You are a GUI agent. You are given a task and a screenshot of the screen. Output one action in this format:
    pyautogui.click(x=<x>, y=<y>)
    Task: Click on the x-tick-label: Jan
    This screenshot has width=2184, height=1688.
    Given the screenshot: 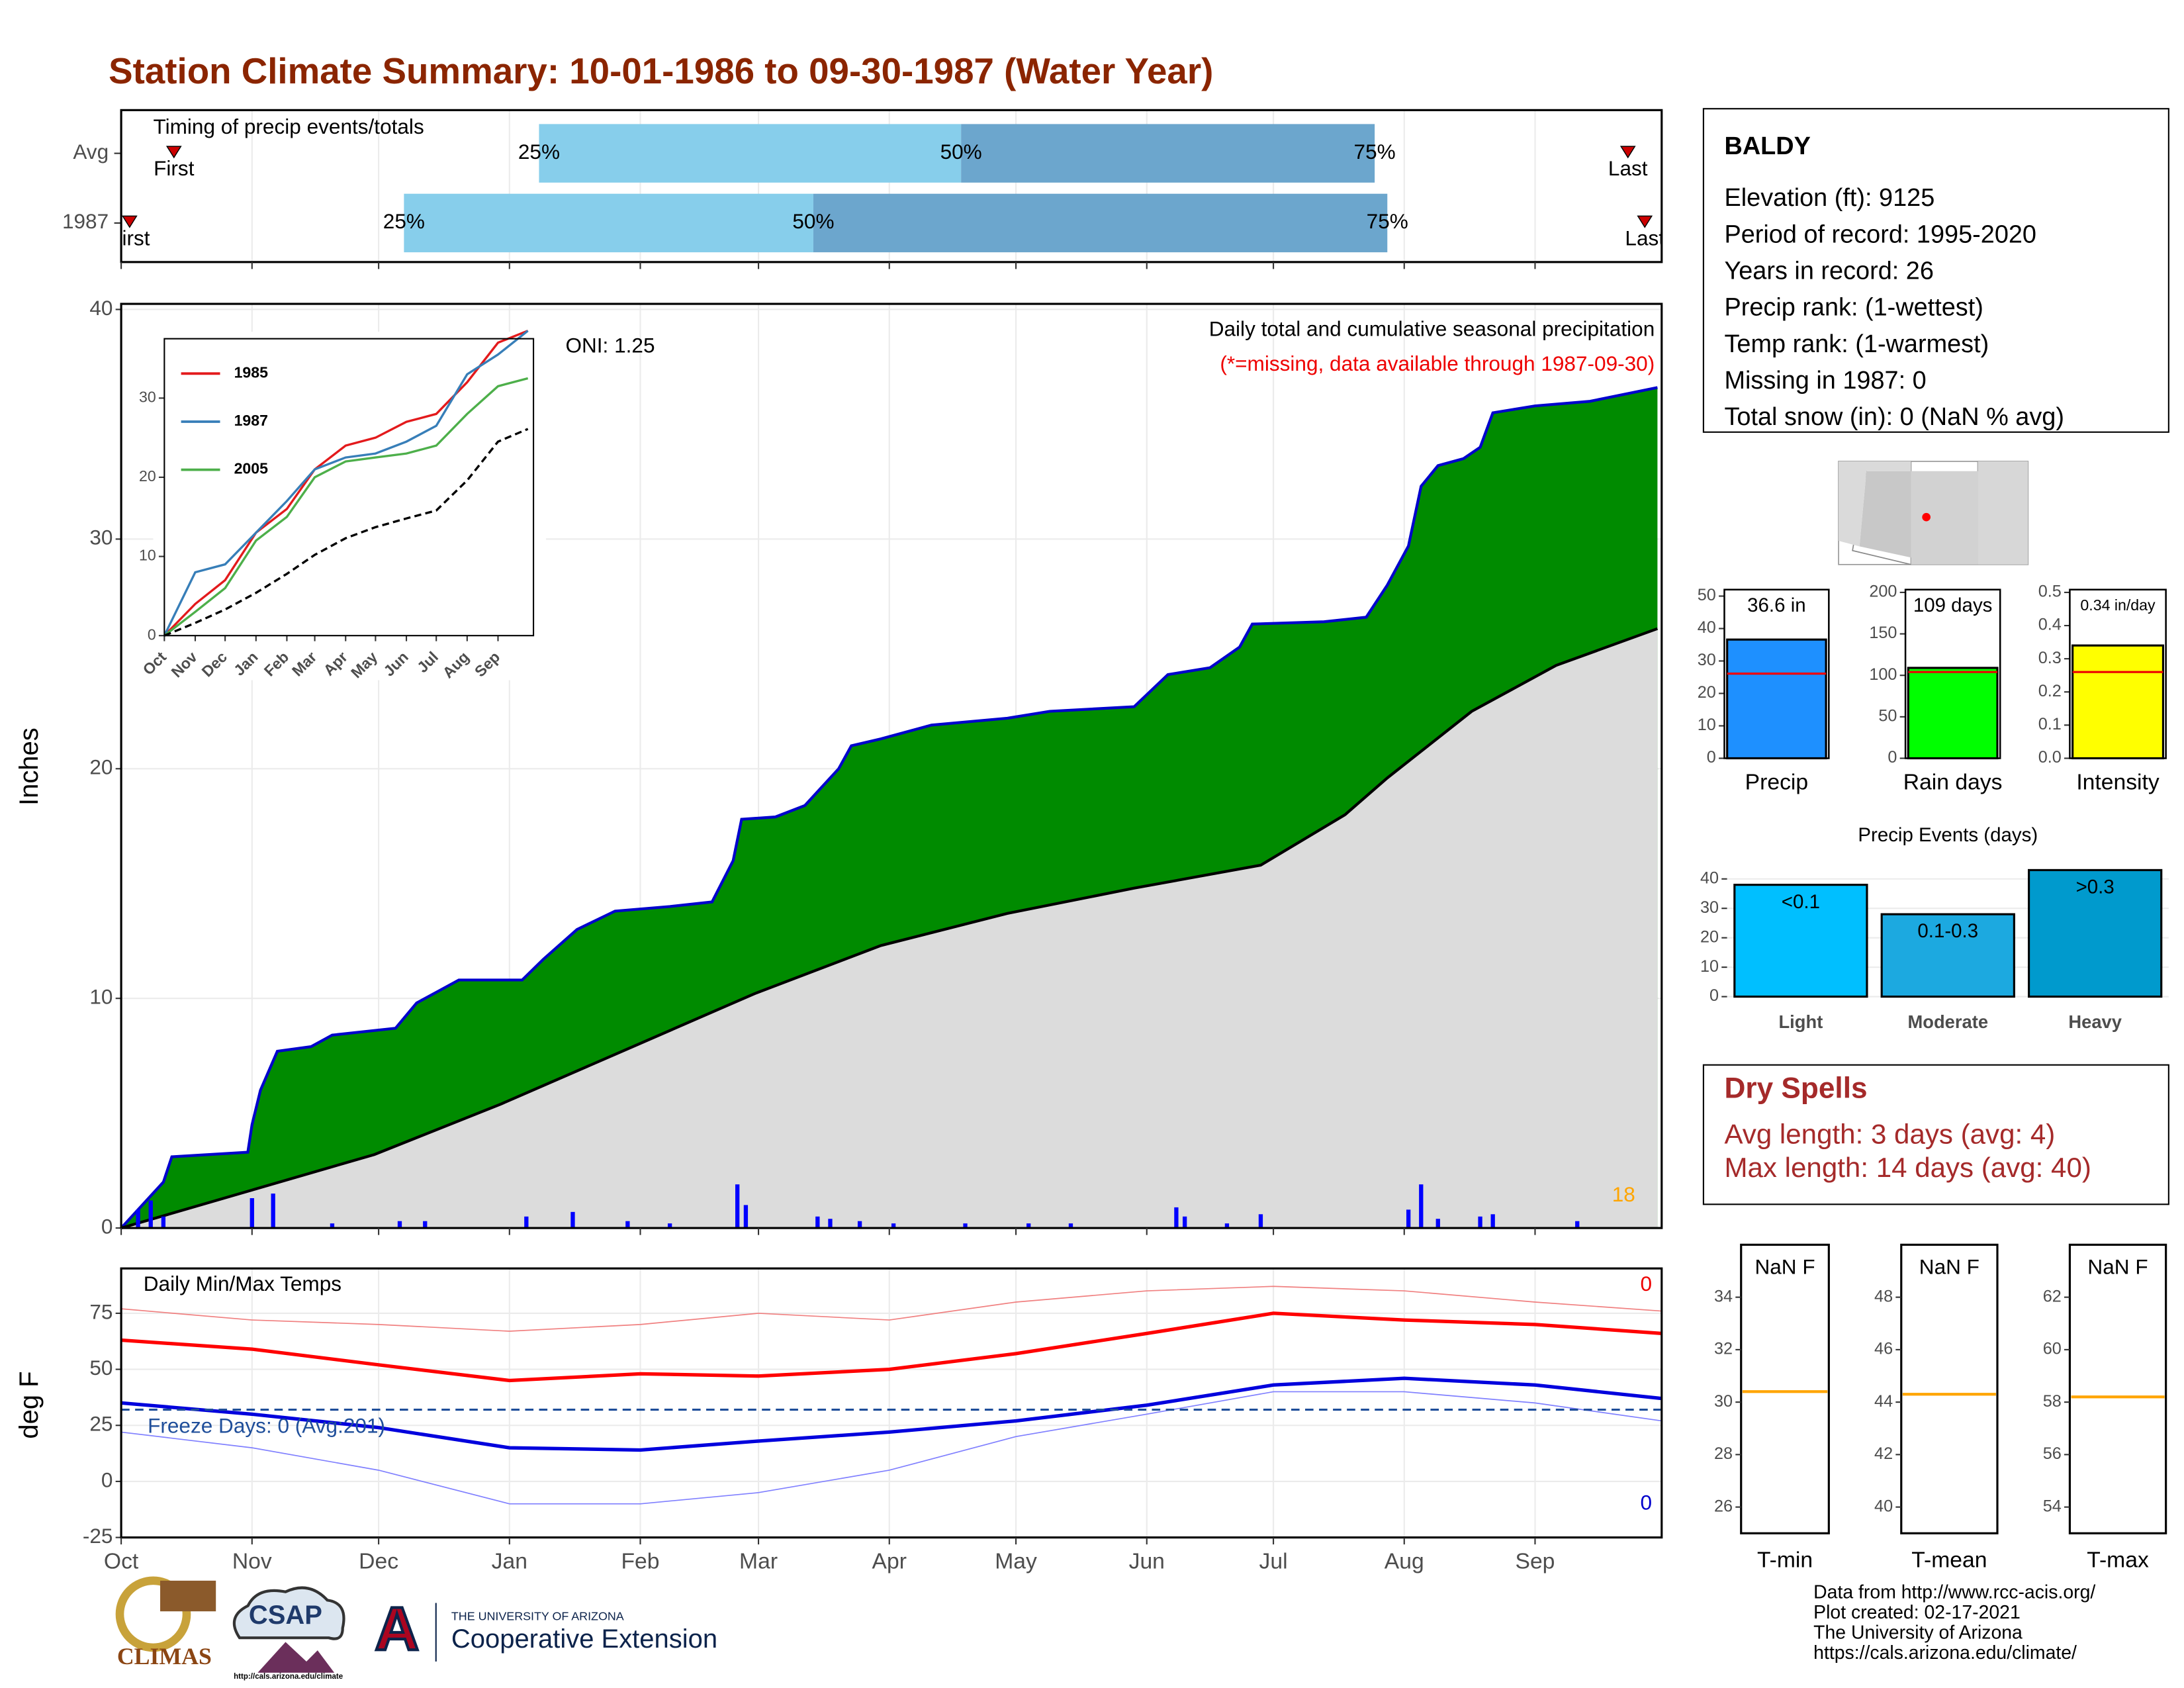 What is the action you would take?
    pyautogui.click(x=509, y=1561)
    